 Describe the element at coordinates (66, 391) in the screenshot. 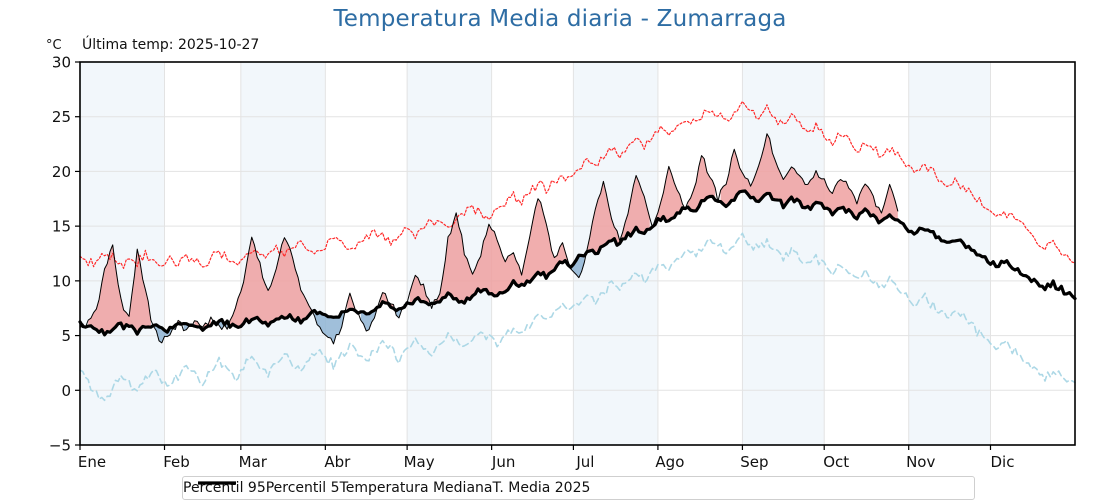

I see `y-tick-label: 0` at that location.